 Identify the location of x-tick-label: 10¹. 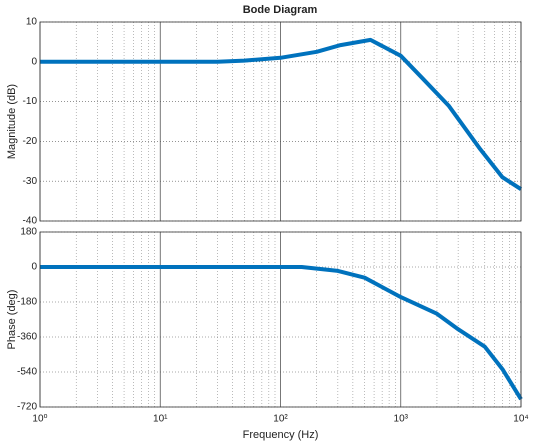
(160, 419).